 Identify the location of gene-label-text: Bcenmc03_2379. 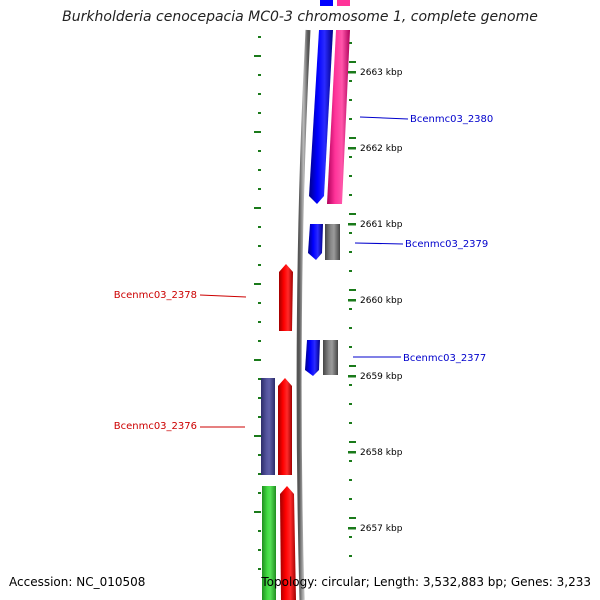
(446, 244).